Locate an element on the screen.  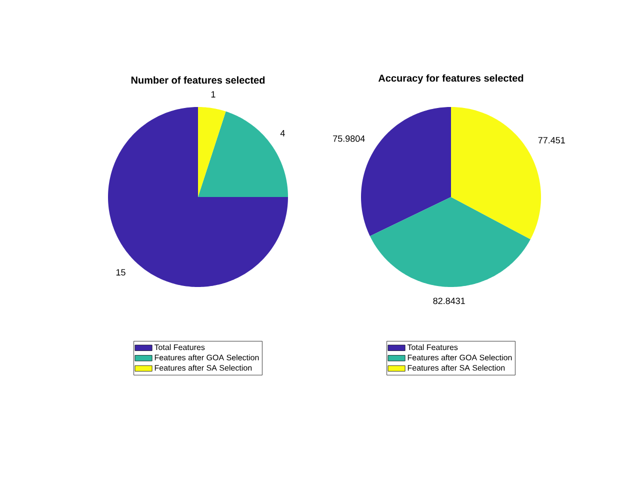
data-label: 75.9804 is located at coordinates (349, 138).